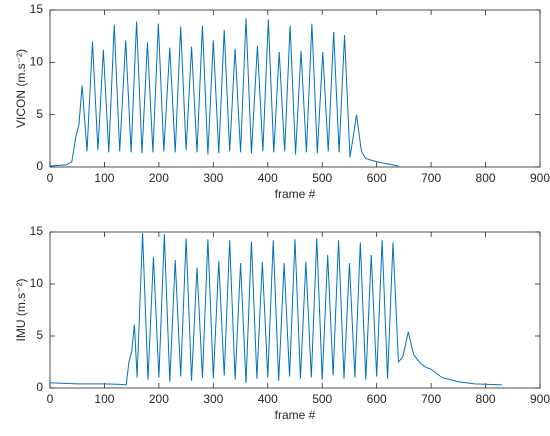 Image resolution: width=550 pixels, height=436 pixels. I want to click on y-axis-label: VICON (m.s⁻²), so click(21, 88).